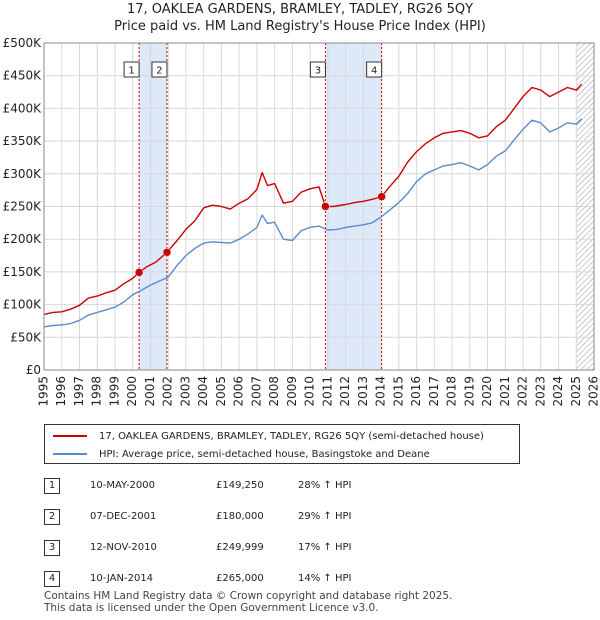 This screenshot has height=620, width=600. Describe the element at coordinates (23, 43) in the screenshot. I see `y-tick-label: £500K` at that location.